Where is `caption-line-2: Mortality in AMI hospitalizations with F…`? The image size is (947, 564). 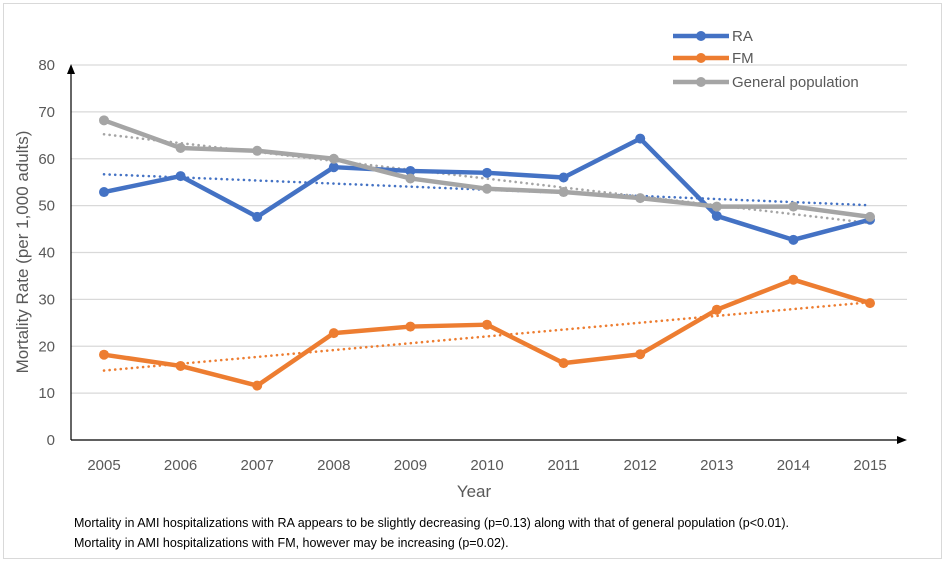 caption-line-2: Mortality in AMI hospitalizations with F… is located at coordinates (291, 543).